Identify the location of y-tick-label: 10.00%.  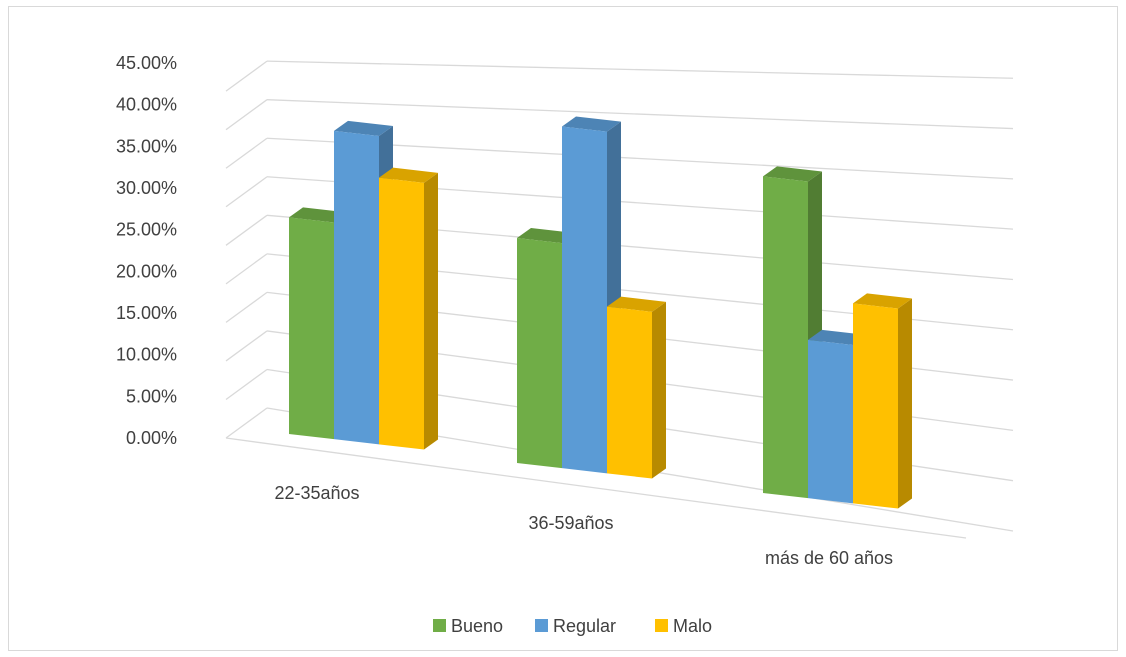
(146, 355).